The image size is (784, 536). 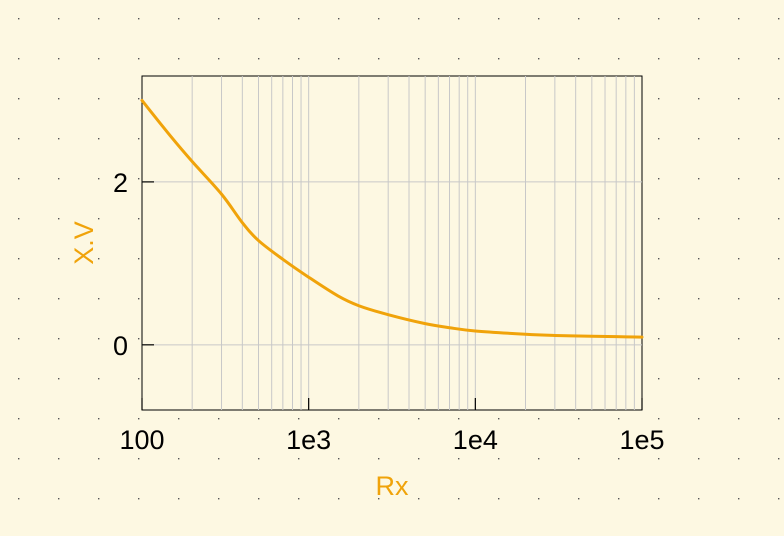 I want to click on y-tick-label: 0, so click(x=120, y=346).